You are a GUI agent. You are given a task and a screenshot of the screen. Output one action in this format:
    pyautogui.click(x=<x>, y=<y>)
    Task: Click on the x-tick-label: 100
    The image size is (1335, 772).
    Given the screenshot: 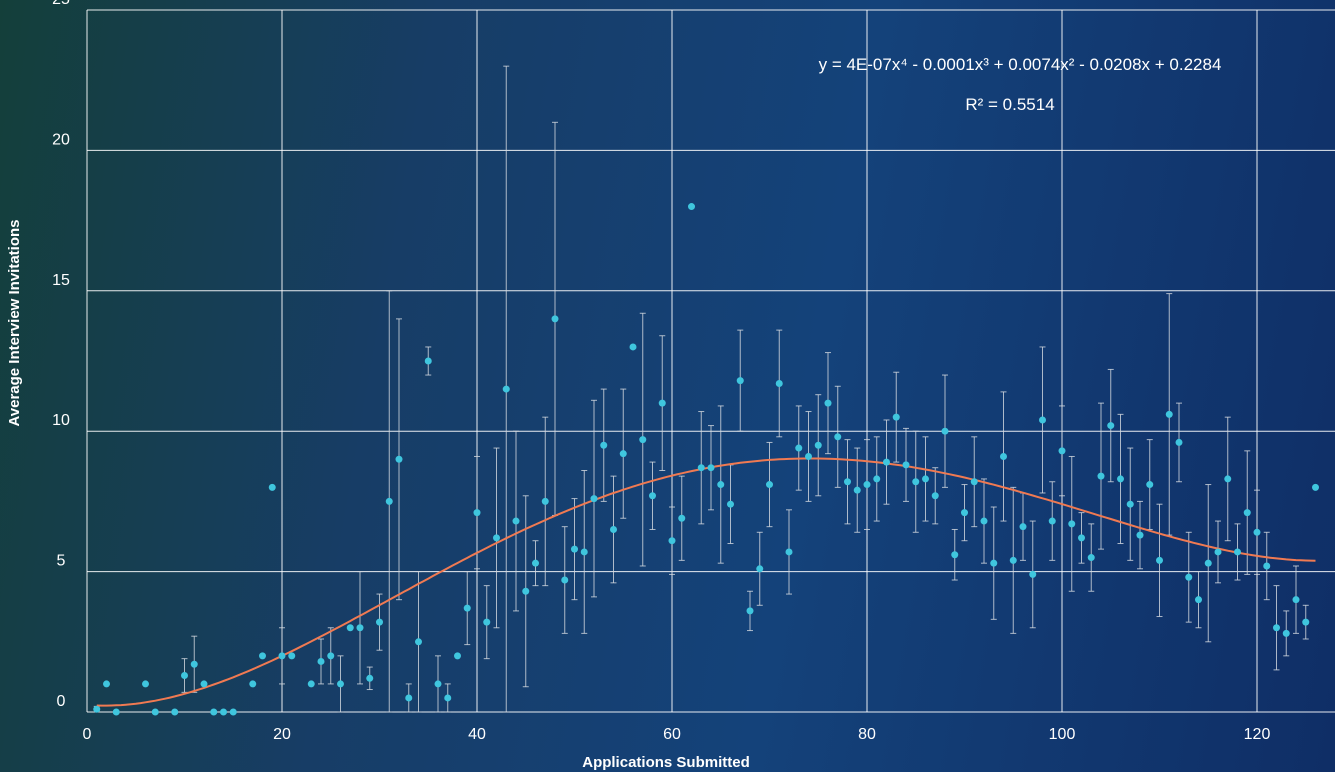 What is the action you would take?
    pyautogui.click(x=1062, y=734)
    